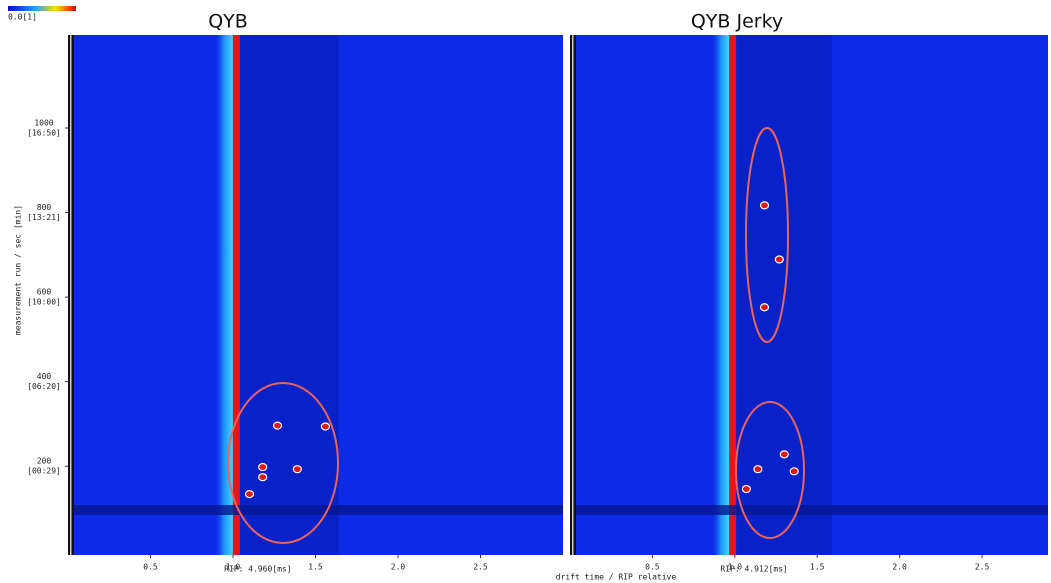 The width and height of the screenshot is (1051, 583). Describe the element at coordinates (44, 292) in the screenshot. I see `y-tick-label: 600` at that location.